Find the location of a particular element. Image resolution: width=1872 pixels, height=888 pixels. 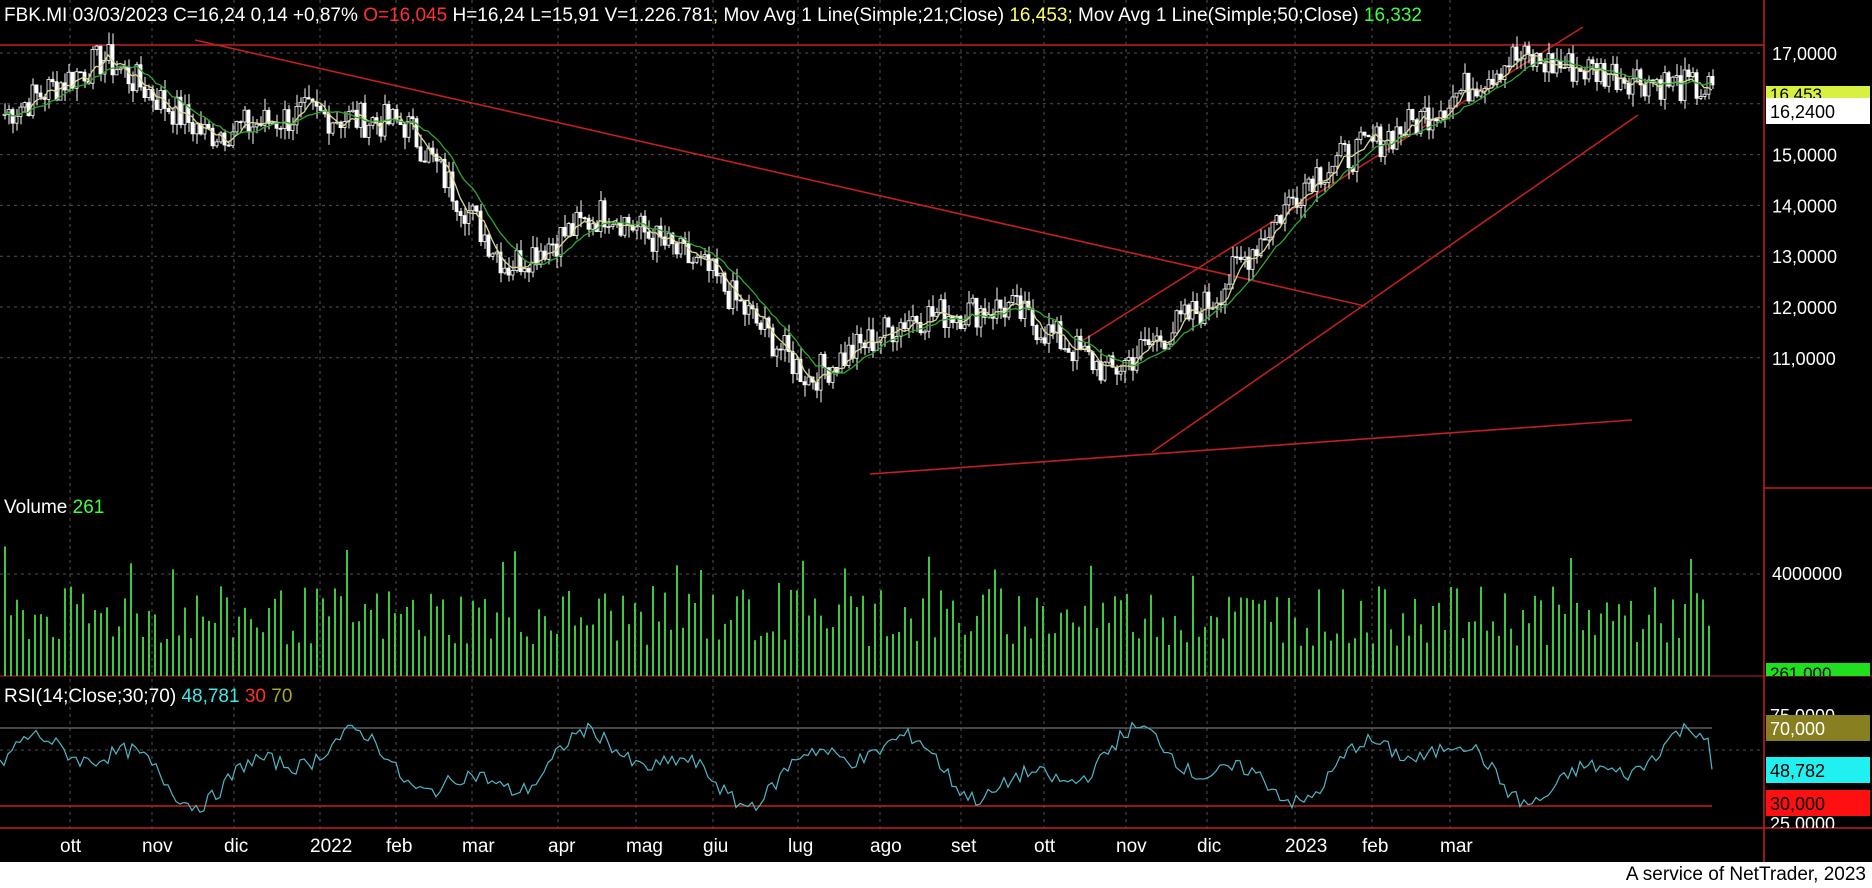

rsi-panel-label: RSI(14;Close;30;70) 48,781 30 70 is located at coordinates (148, 697).